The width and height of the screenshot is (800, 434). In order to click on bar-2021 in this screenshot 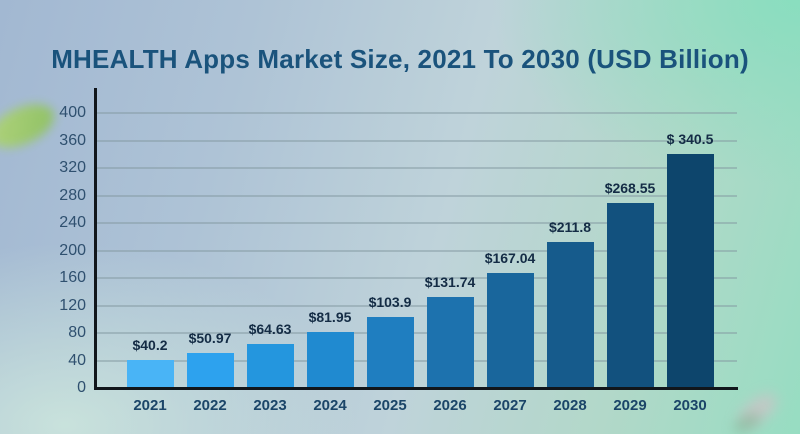, I will do `click(150, 374)`.